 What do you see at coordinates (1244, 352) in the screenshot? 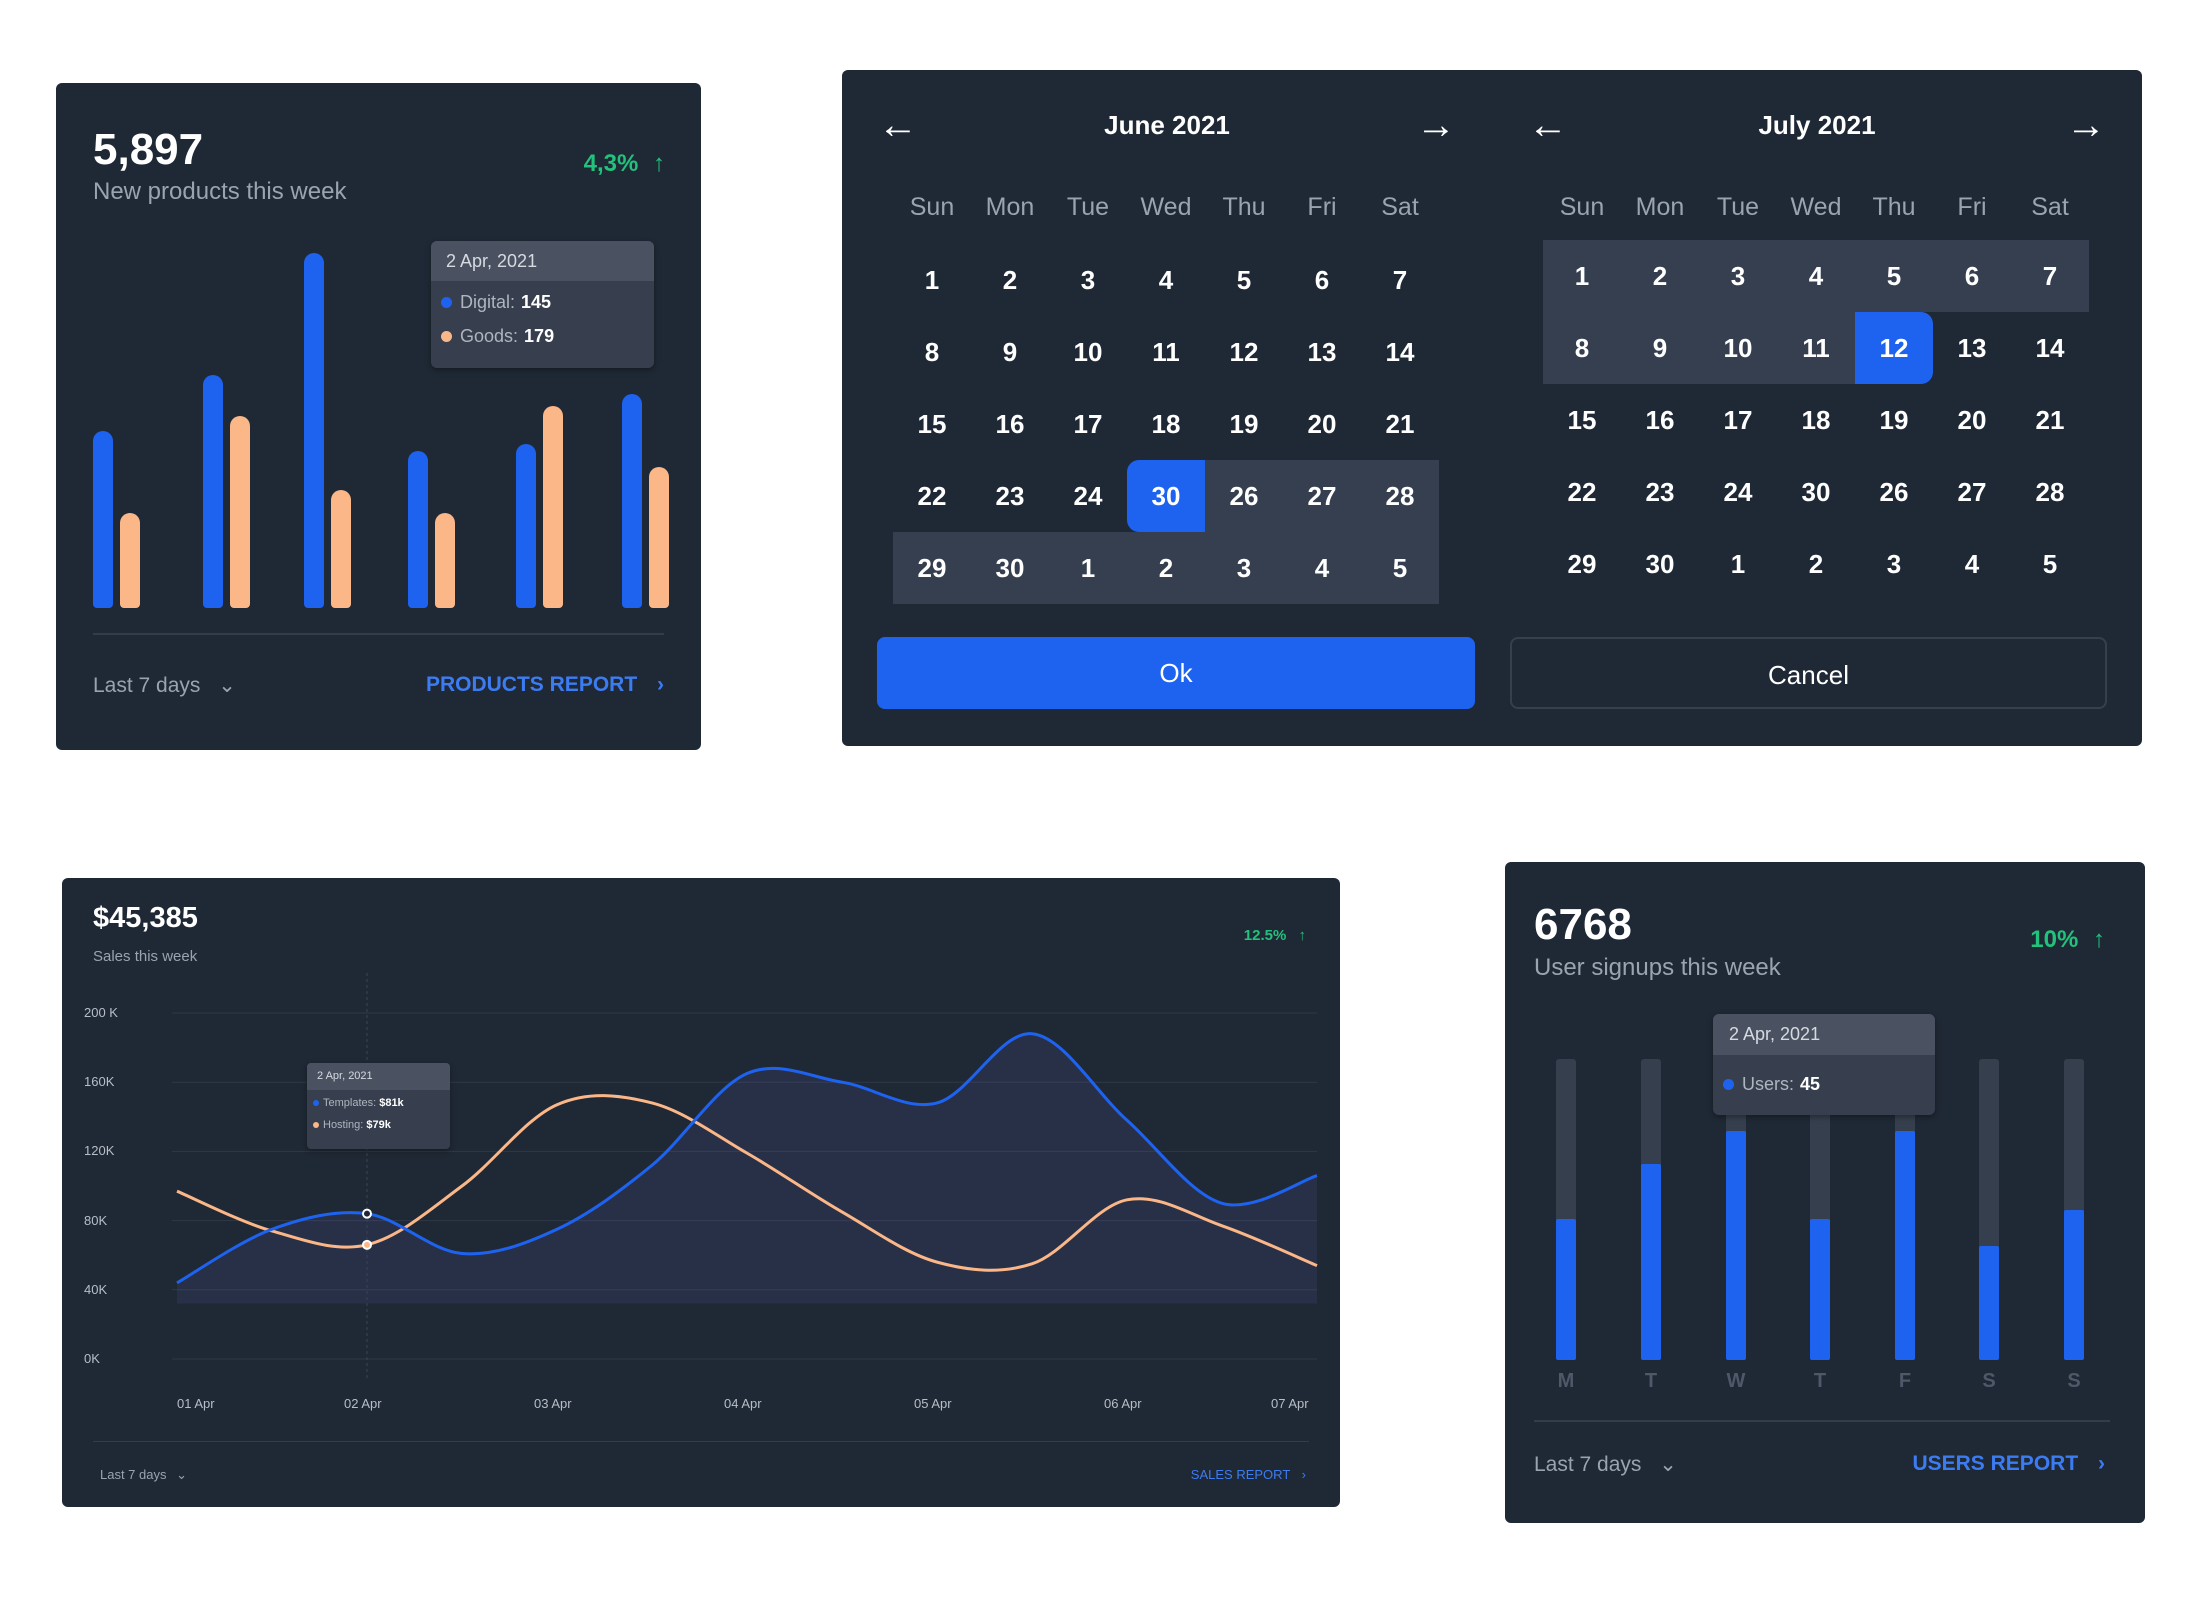
I see `calendar-day: 12` at bounding box center [1244, 352].